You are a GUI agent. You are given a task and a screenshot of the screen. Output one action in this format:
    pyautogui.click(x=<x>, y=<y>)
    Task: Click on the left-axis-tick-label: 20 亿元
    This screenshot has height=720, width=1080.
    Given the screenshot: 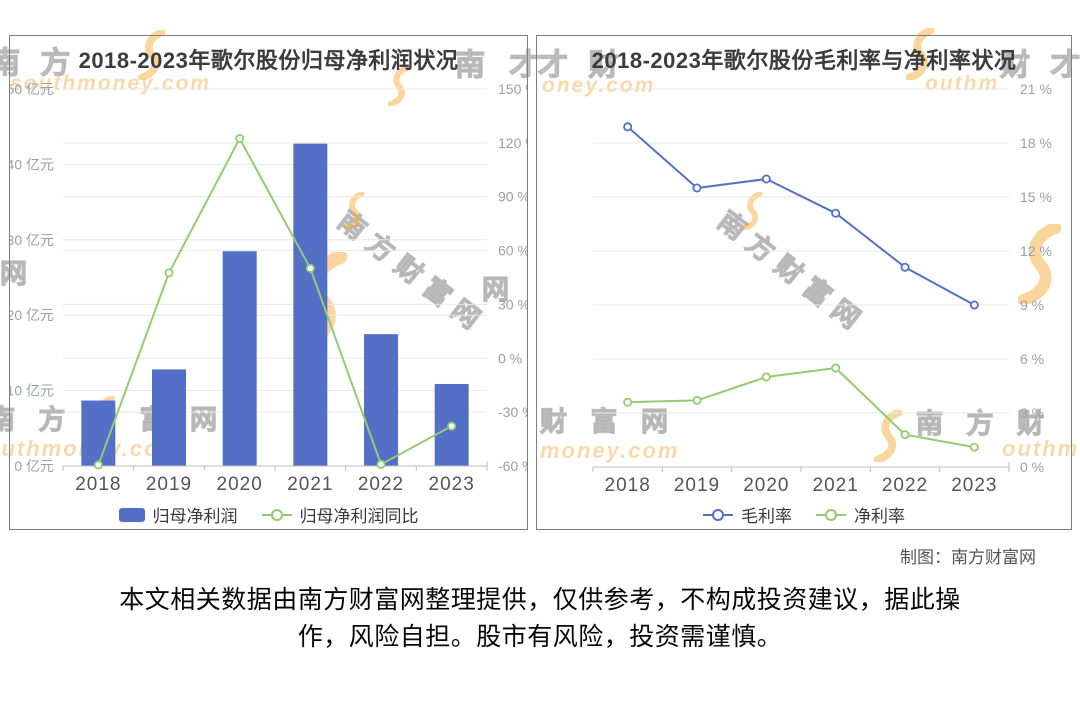 What is the action you would take?
    pyautogui.click(x=32, y=315)
    